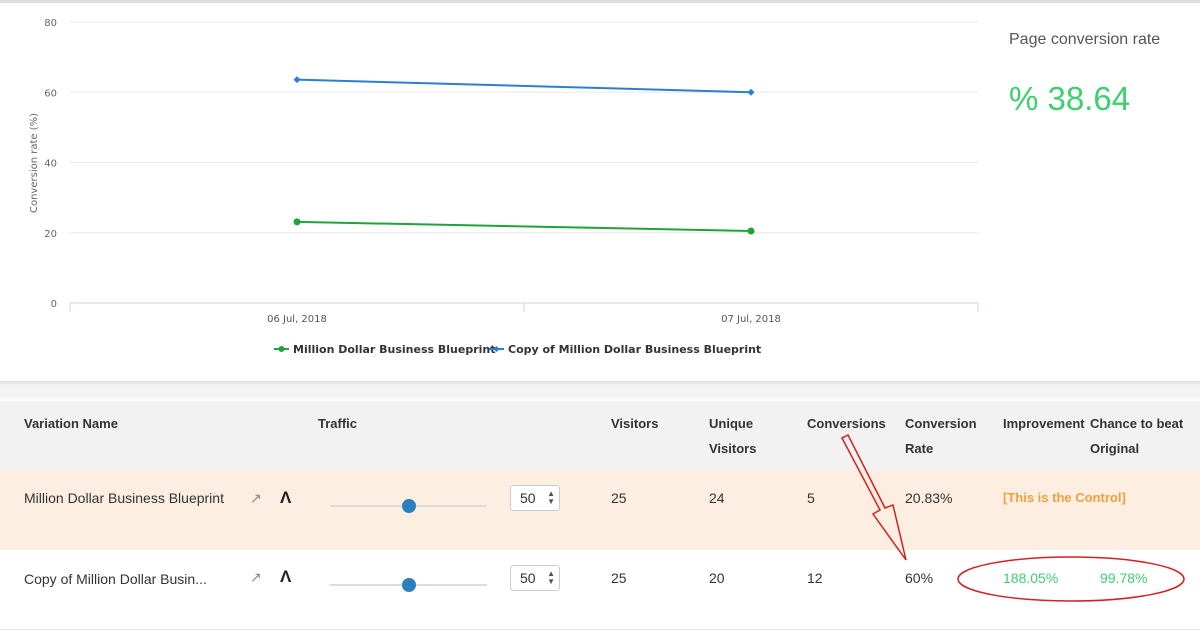 The height and width of the screenshot is (633, 1200). What do you see at coordinates (717, 578) in the screenshot?
I see `unique-visitors: 20` at bounding box center [717, 578].